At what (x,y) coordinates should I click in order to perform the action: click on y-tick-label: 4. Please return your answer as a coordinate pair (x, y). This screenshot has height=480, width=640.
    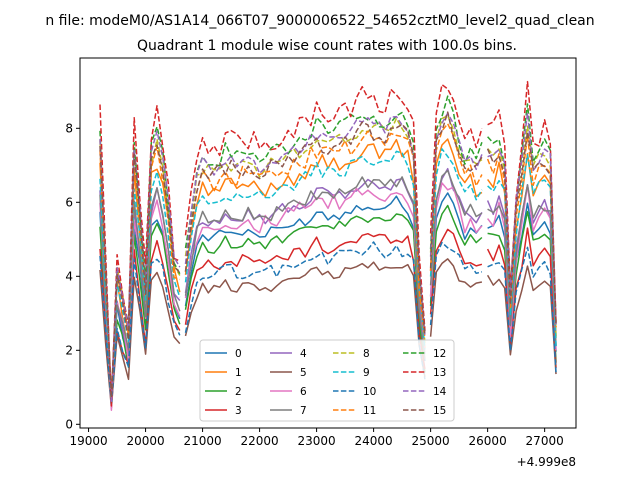
    Looking at the image, I should click on (69, 276).